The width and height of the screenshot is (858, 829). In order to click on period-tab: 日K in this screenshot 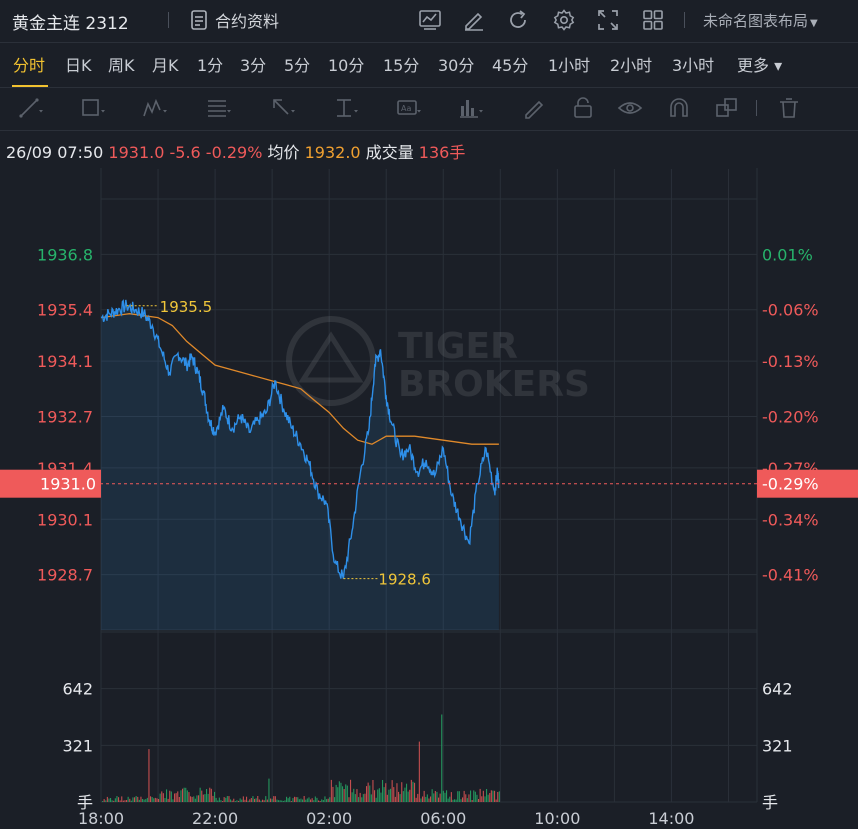, I will do `click(78, 65)`.